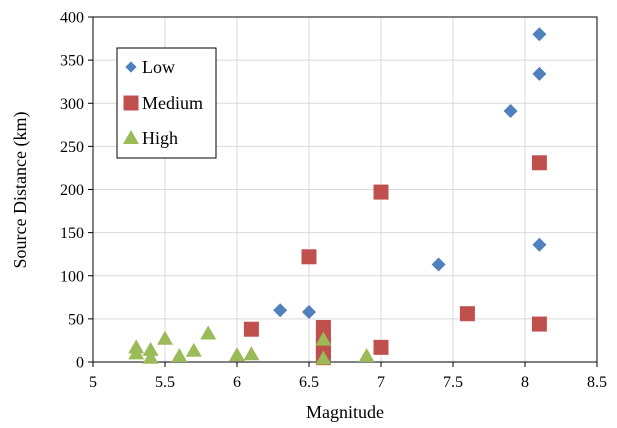 The image size is (617, 428). What do you see at coordinates (453, 382) in the screenshot?
I see `x-tick-label: 7.5` at bounding box center [453, 382].